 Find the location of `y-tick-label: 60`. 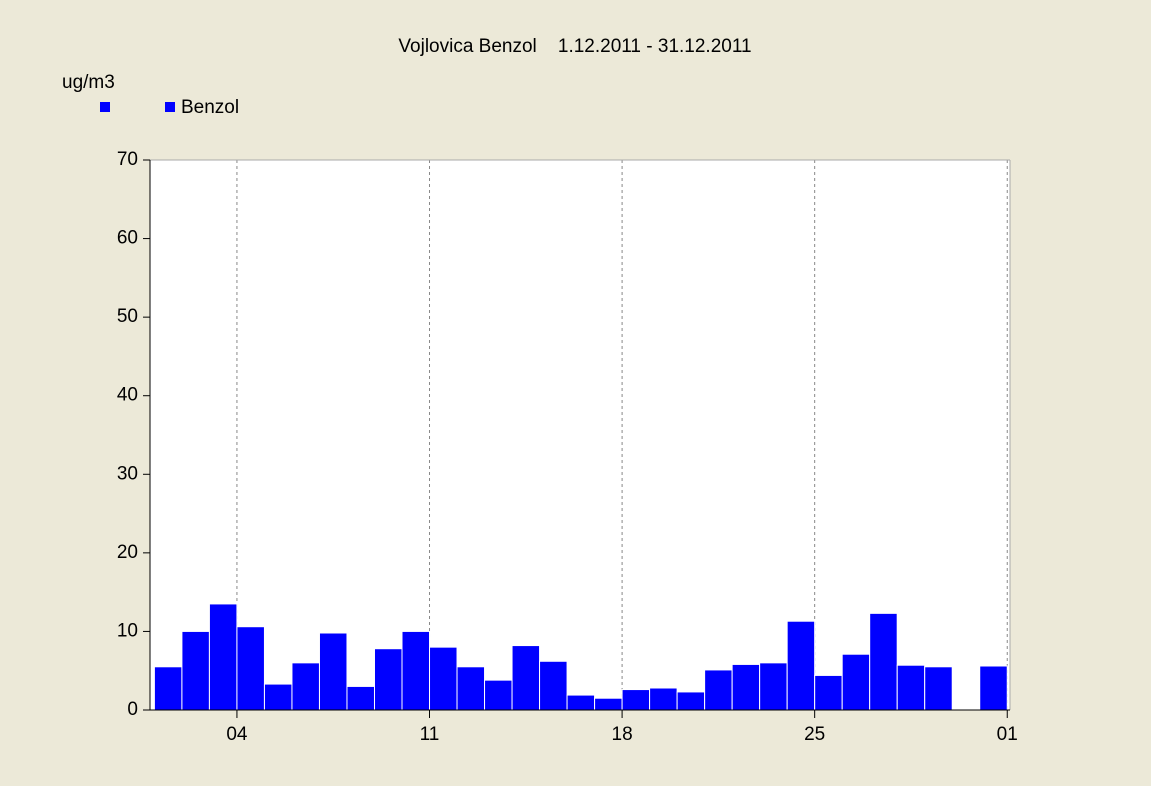

y-tick-label: 60 is located at coordinates (127, 238).